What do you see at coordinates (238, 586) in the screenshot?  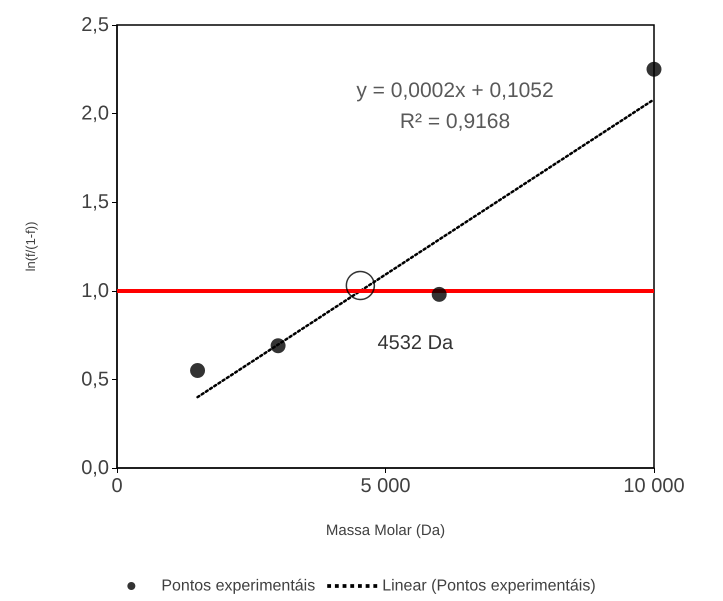 I see `legend-label: Pontos experimentáis` at bounding box center [238, 586].